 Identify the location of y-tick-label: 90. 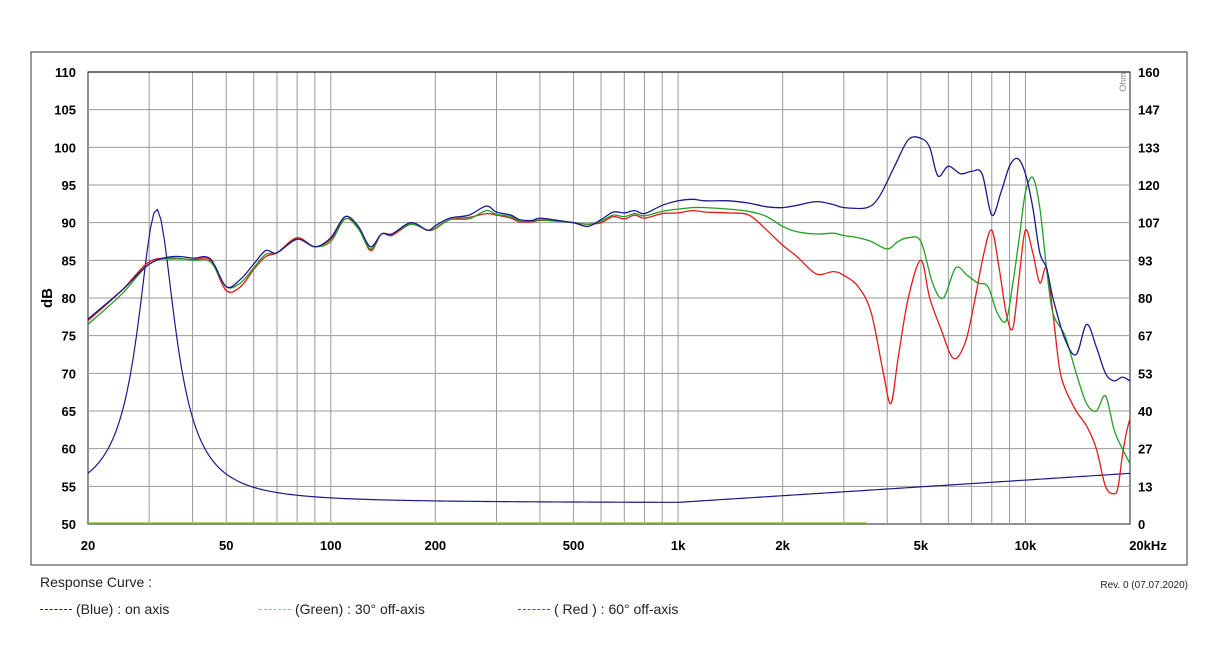
(69, 223).